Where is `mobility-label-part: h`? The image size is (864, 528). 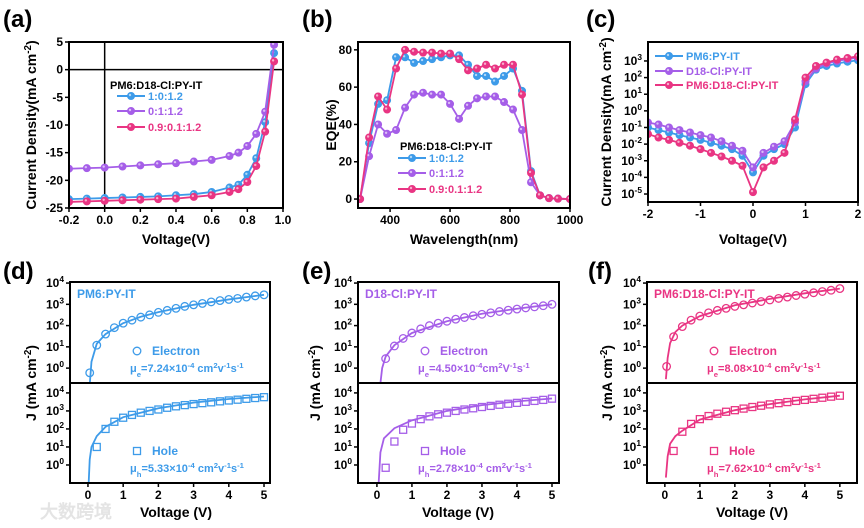 mobility-label-part: h is located at coordinates (427, 474).